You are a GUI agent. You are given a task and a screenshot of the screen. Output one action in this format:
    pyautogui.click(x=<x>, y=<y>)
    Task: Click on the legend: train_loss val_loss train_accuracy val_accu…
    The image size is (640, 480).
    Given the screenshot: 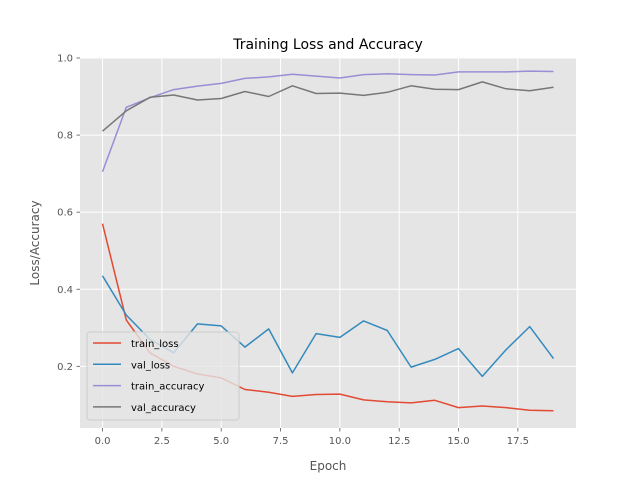 What is the action you would take?
    pyautogui.click(x=163, y=376)
    